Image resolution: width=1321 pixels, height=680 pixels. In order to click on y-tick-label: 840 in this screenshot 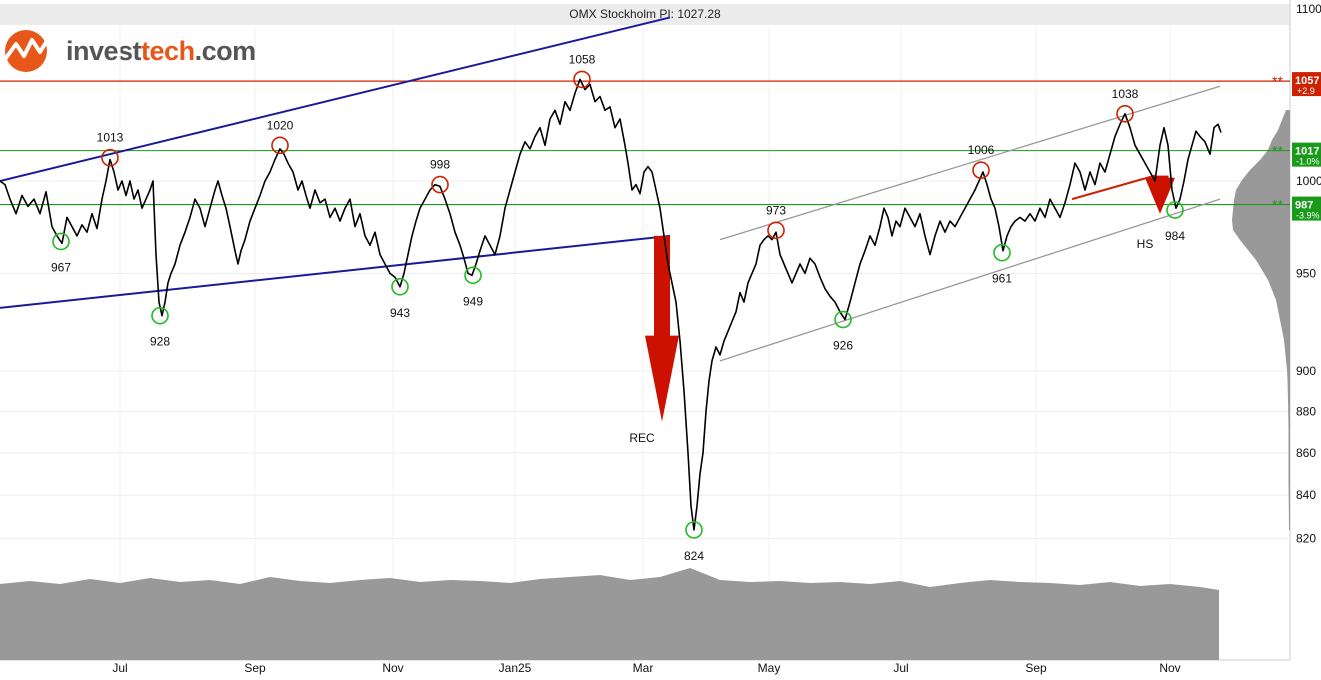, I will do `click(1306, 495)`.